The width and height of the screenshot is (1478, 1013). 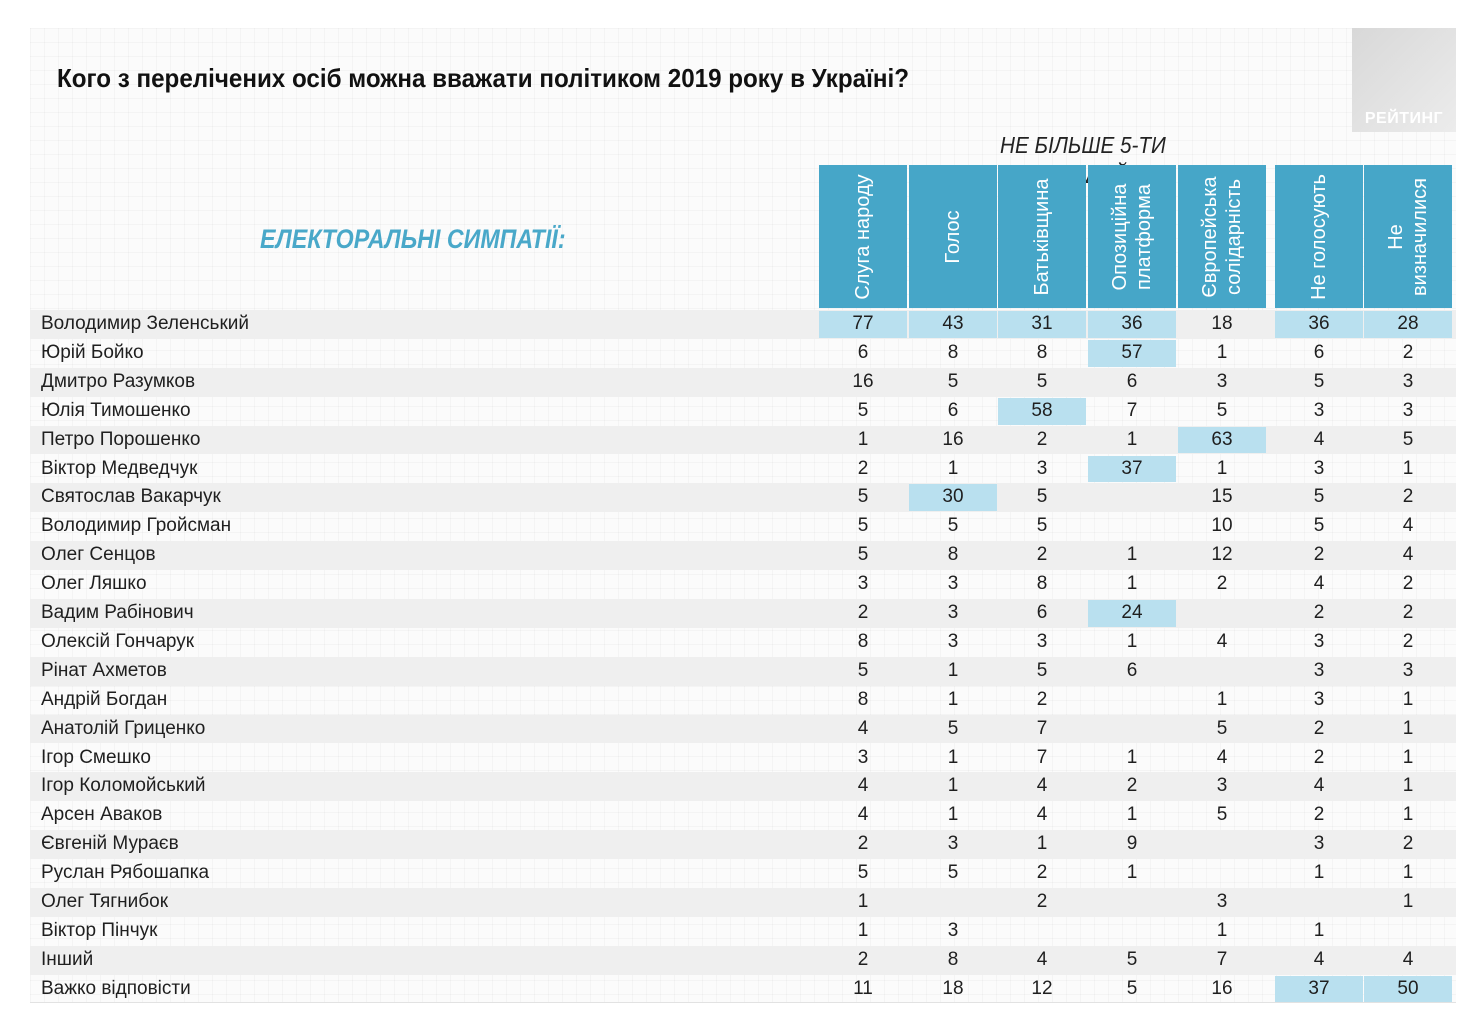 What do you see at coordinates (953, 323) in the screenshot?
I see `cell-голос: 43` at bounding box center [953, 323].